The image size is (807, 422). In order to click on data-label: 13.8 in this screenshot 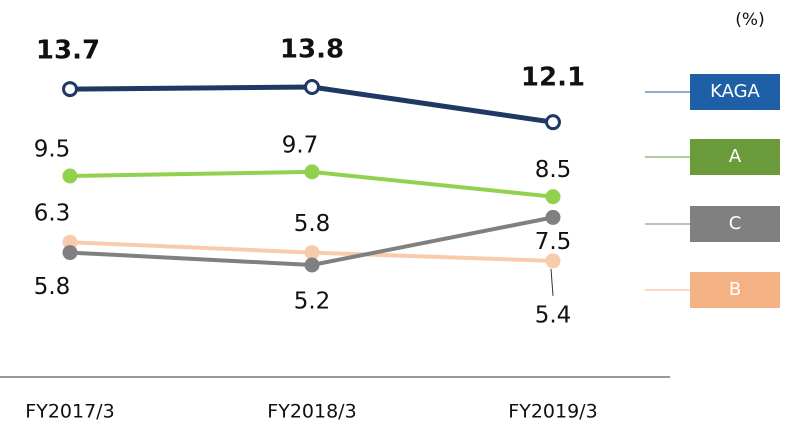, I will do `click(312, 50)`.